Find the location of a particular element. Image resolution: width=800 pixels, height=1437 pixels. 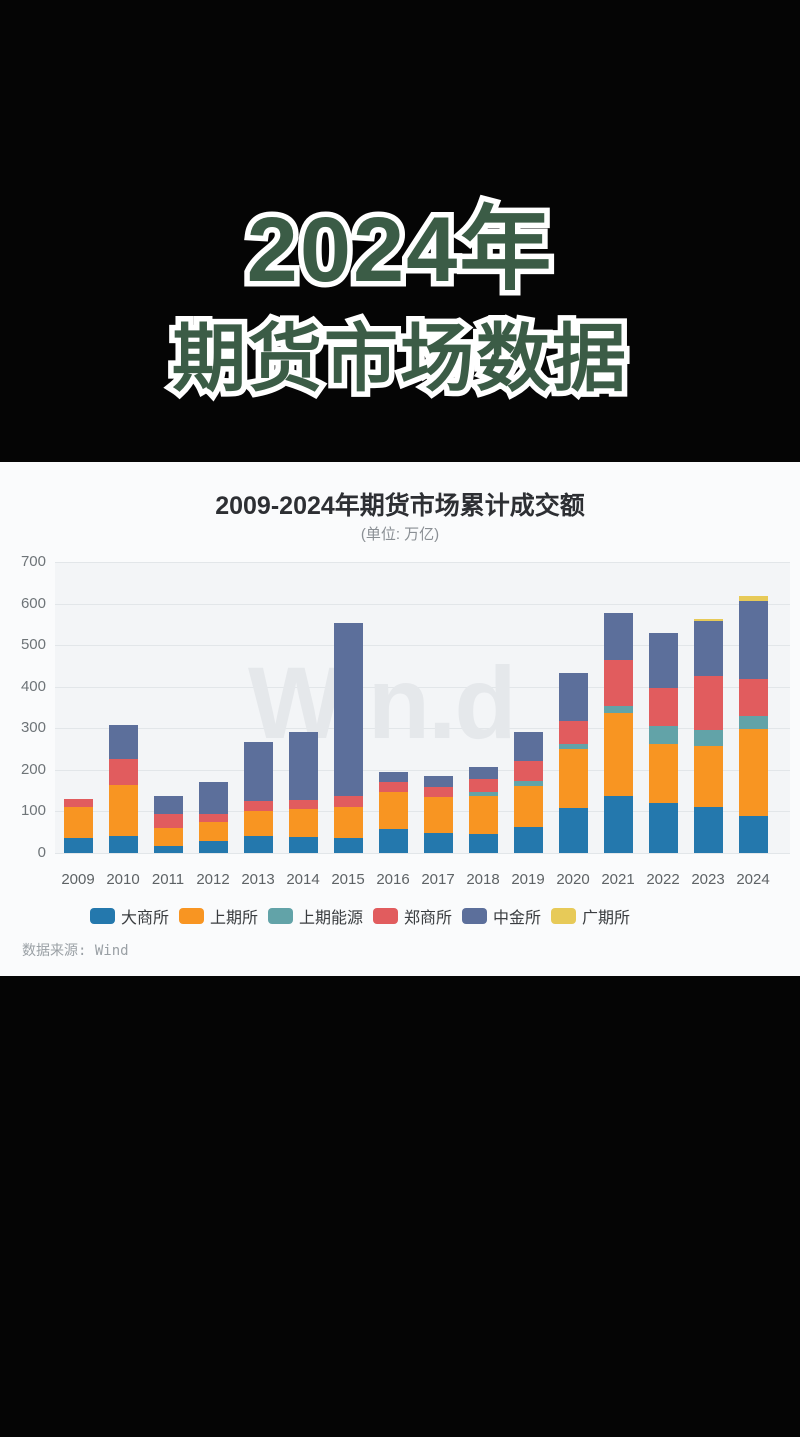

y-tick-700: 700 is located at coordinates (33, 561).